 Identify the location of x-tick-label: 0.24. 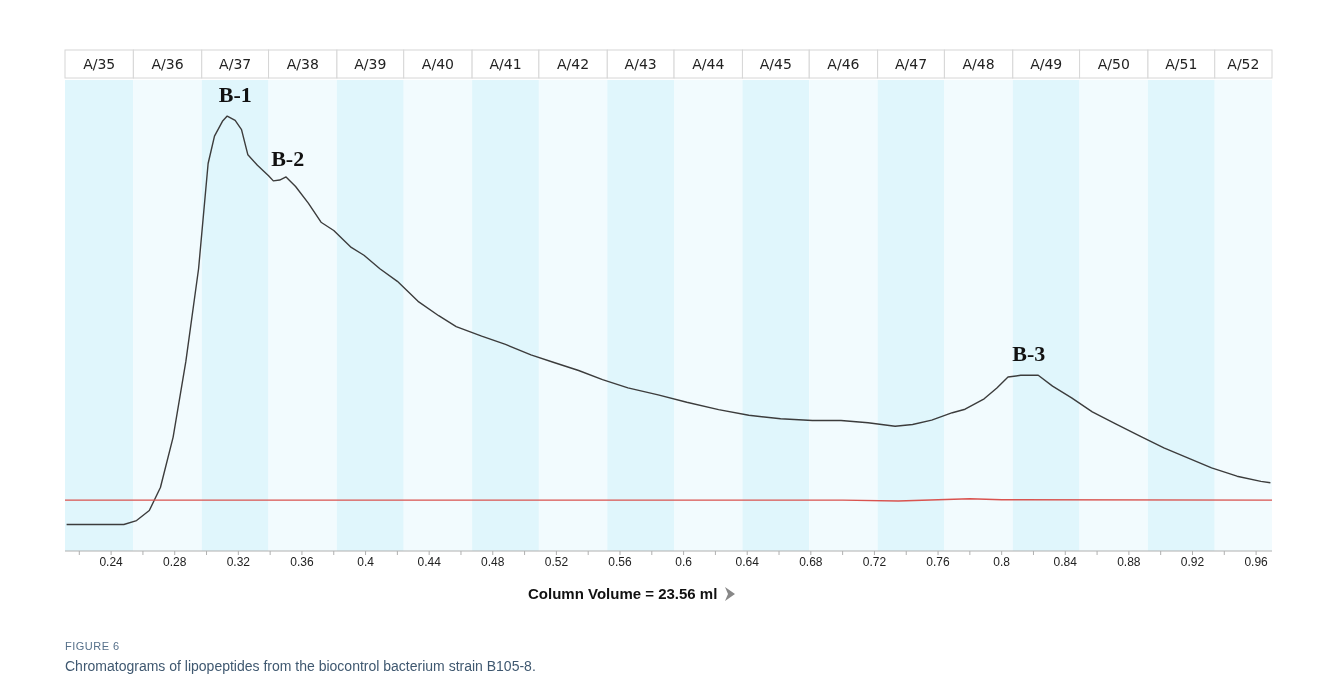
(111, 561).